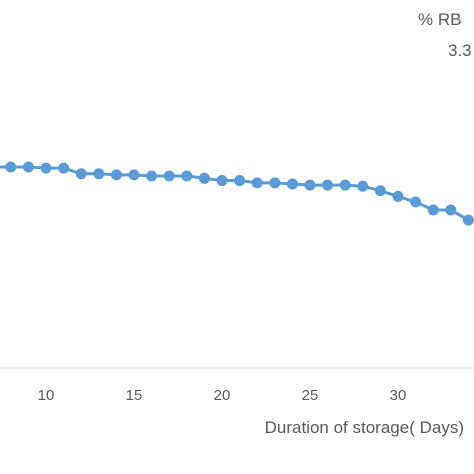  I want to click on x-tick-label: 30, so click(398, 395).